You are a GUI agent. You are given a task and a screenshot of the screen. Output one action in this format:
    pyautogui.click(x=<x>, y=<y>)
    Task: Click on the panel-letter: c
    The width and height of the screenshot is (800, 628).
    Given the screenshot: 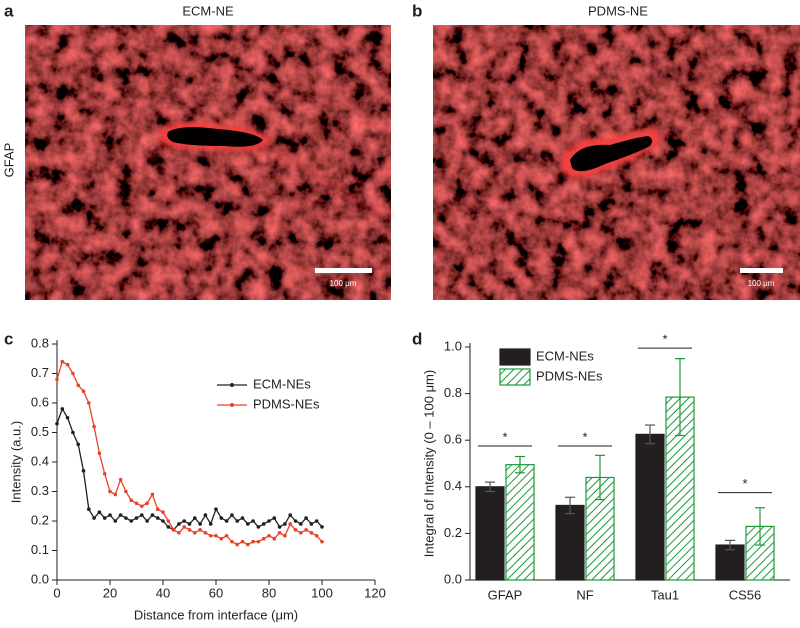 What is the action you would take?
    pyautogui.click(x=8, y=338)
    